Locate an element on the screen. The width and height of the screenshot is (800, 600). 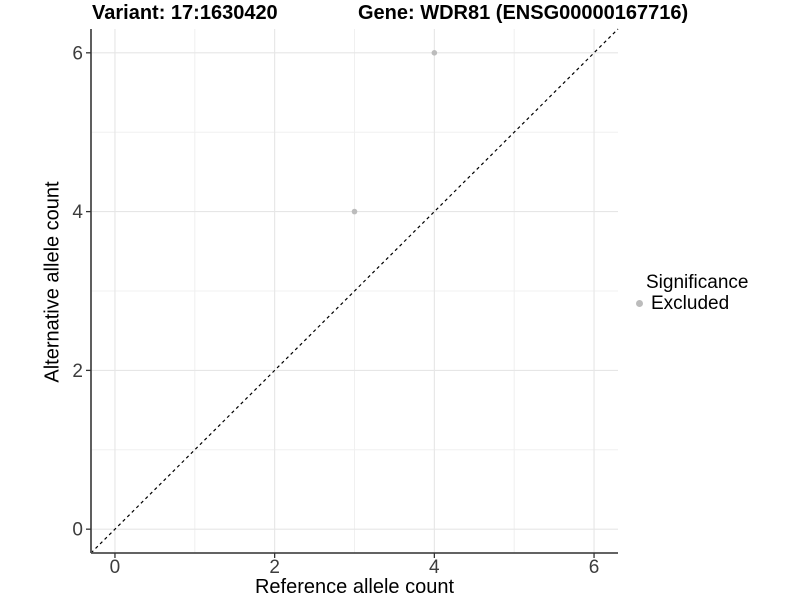
x-tick-label: 6 is located at coordinates (594, 567).